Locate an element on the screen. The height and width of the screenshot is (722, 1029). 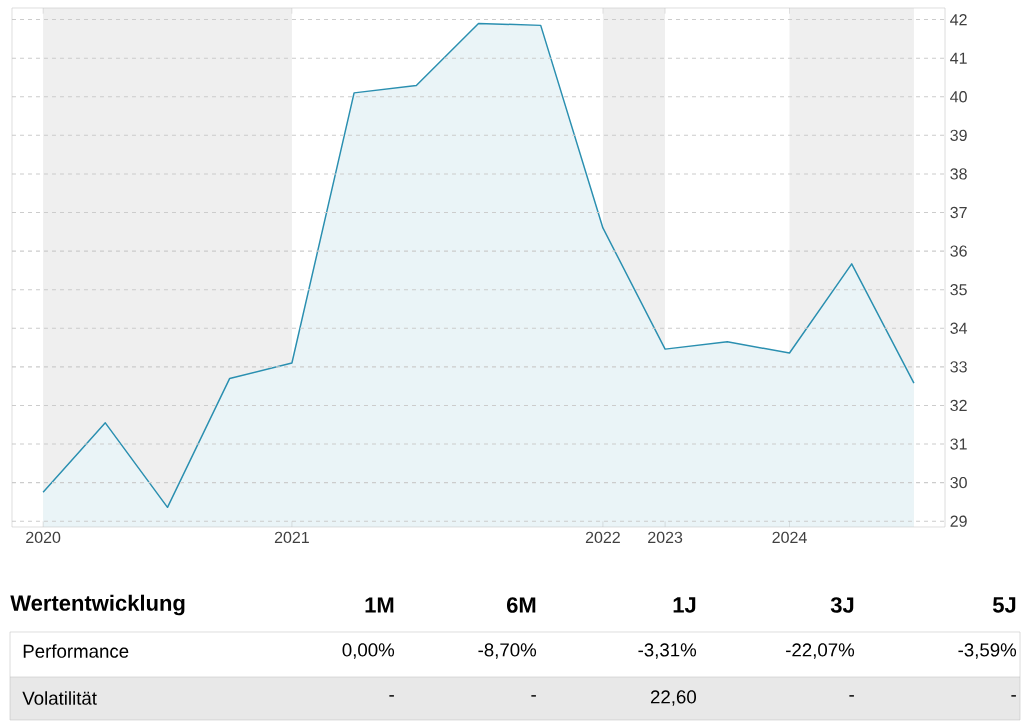
y-tick-label: 33 is located at coordinates (958, 367).